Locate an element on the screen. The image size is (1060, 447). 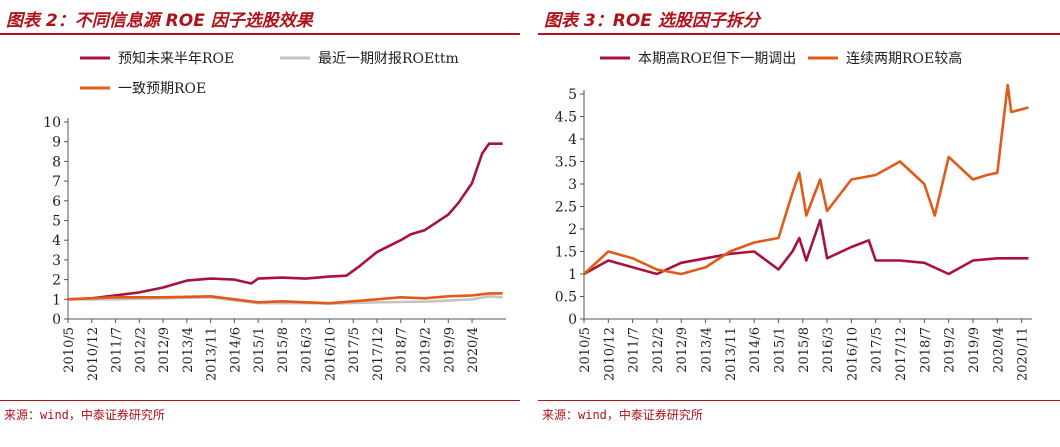
y-tick-label: 7 is located at coordinates (56, 182).